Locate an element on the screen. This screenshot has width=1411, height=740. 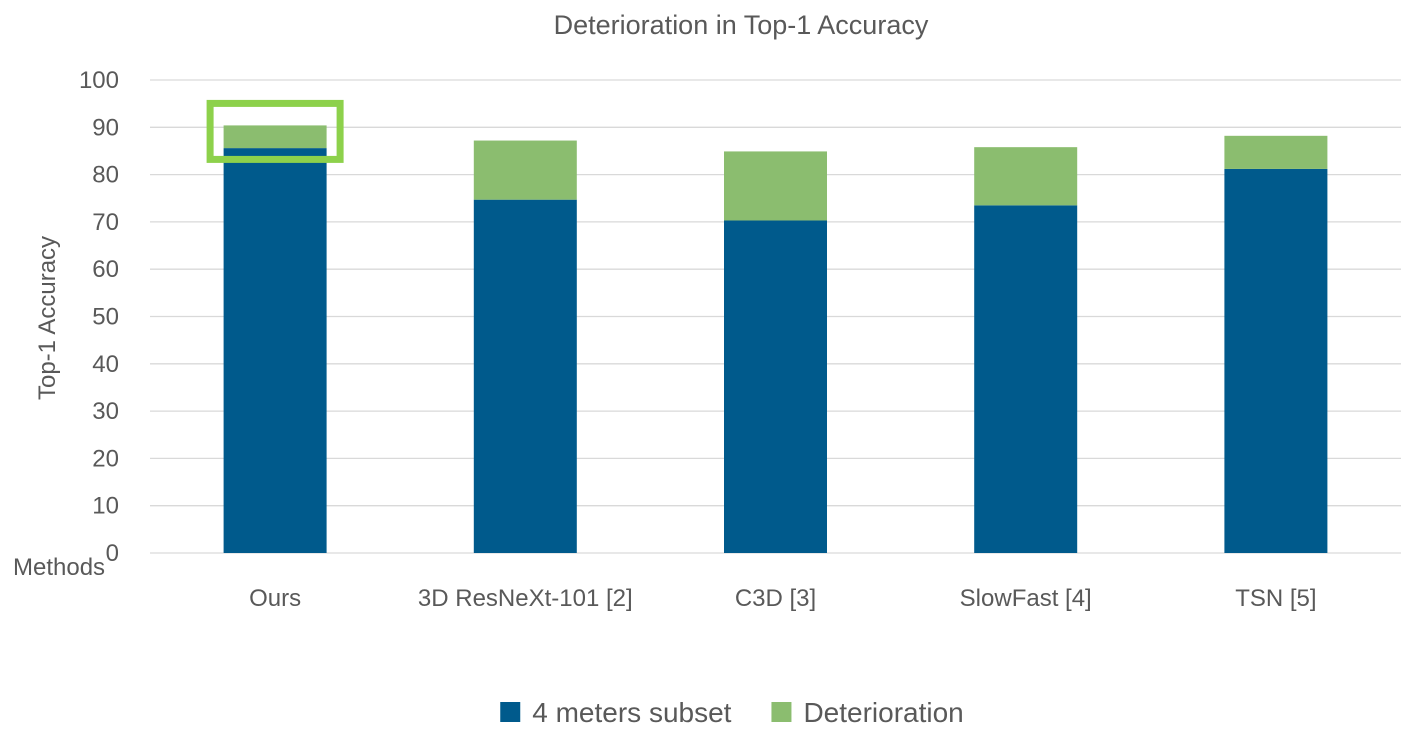
legend: 4 meters subset Deterioration is located at coordinates (732, 712).